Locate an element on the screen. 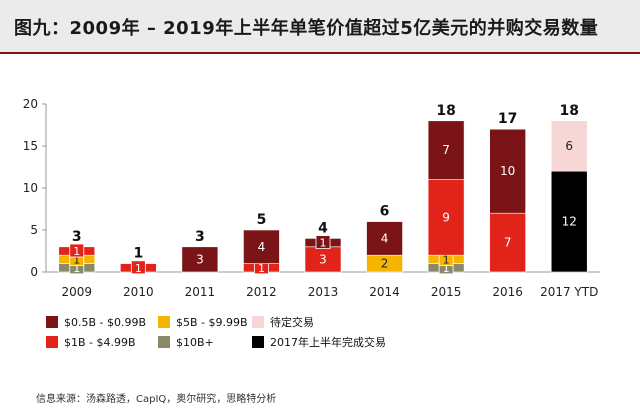 The image size is (640, 414). segment-label: 6 is located at coordinates (569, 146).